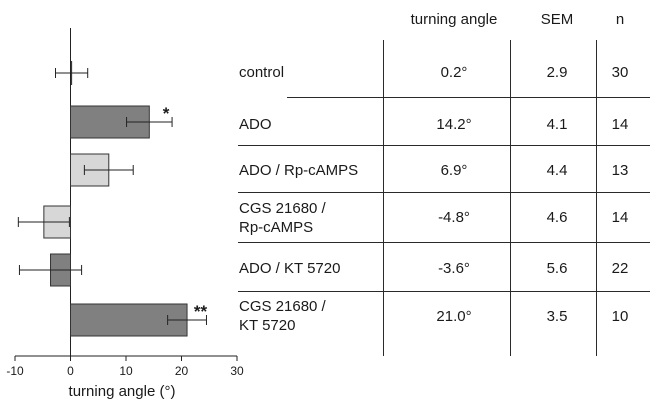  Describe the element at coordinates (290, 268) in the screenshot. I see `row-label: ADO / KT 5720` at that location.